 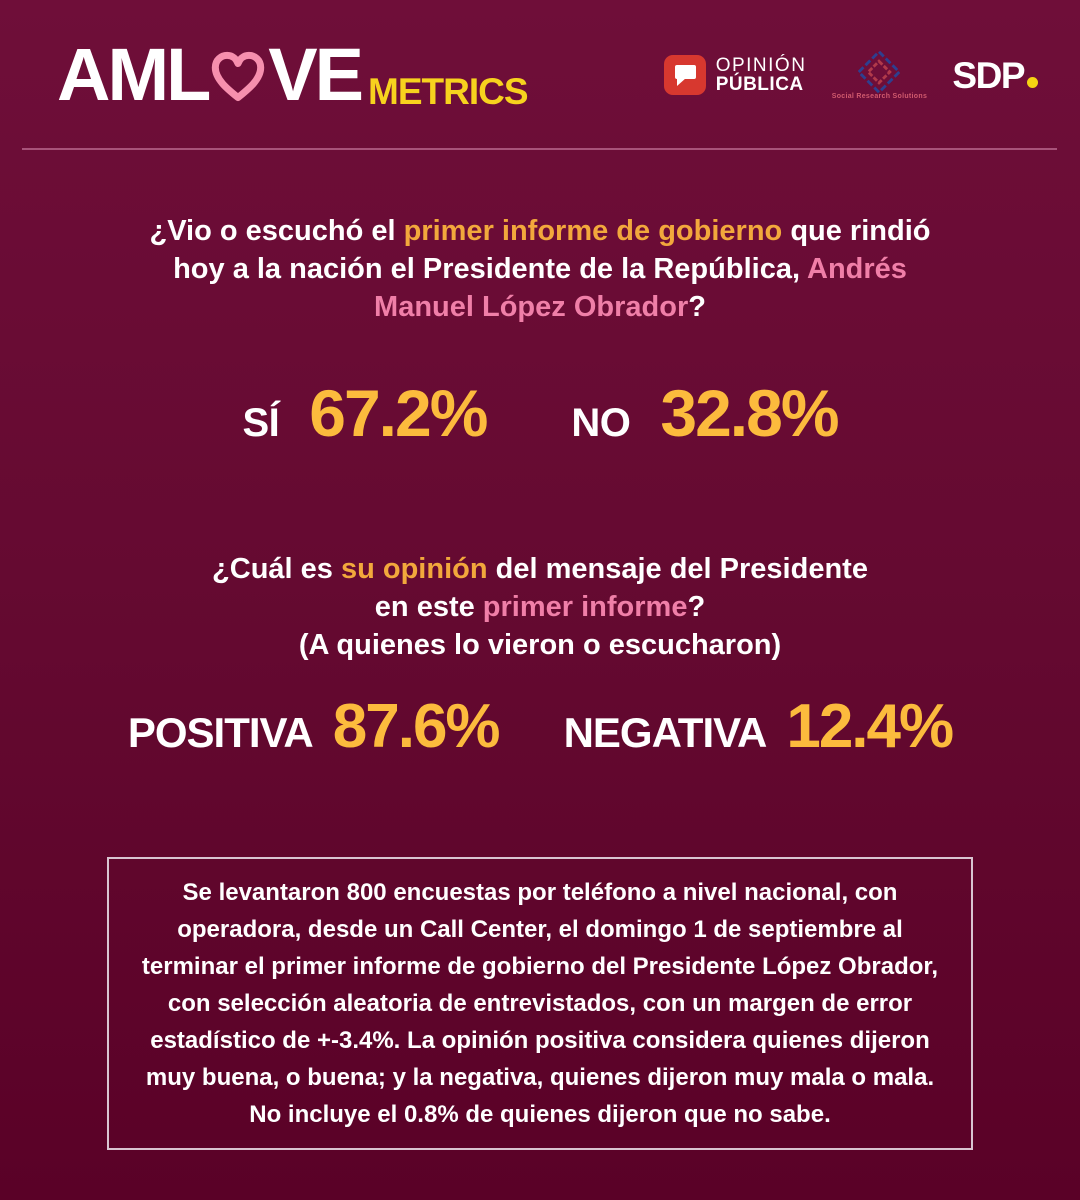 What do you see at coordinates (856, 231) in the screenshot?
I see `q1-text: que rindió` at bounding box center [856, 231].